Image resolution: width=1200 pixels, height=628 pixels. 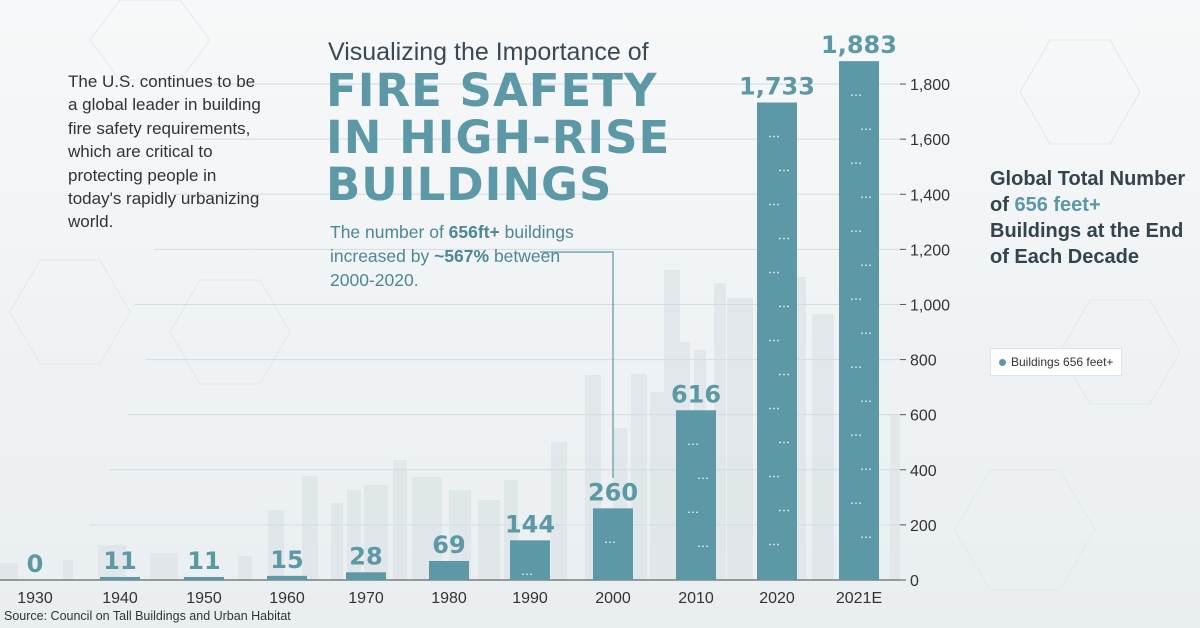 I want to click on x-tick-label: 1950, so click(x=204, y=598).